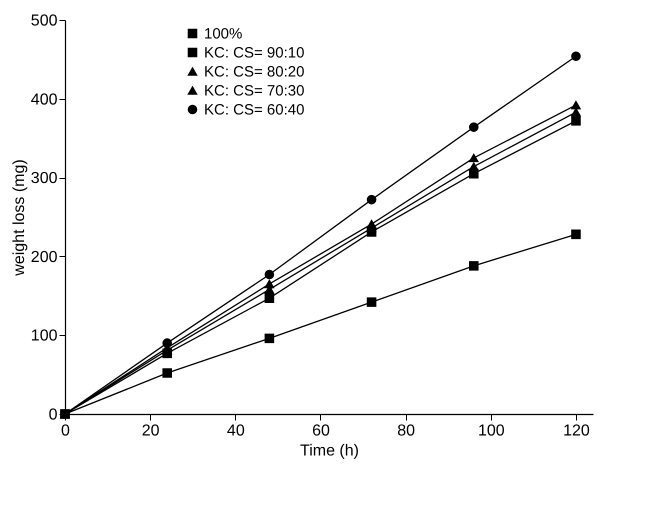 The height and width of the screenshot is (509, 646). Describe the element at coordinates (254, 110) in the screenshot. I see `legend-label: KC: CS= 60:40` at that location.